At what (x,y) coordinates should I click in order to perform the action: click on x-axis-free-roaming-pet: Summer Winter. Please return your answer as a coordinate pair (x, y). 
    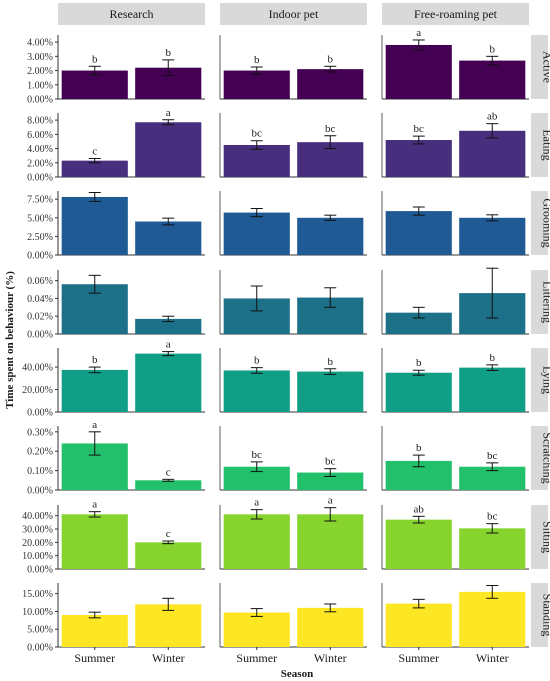
    Looking at the image, I should click on (453, 656).